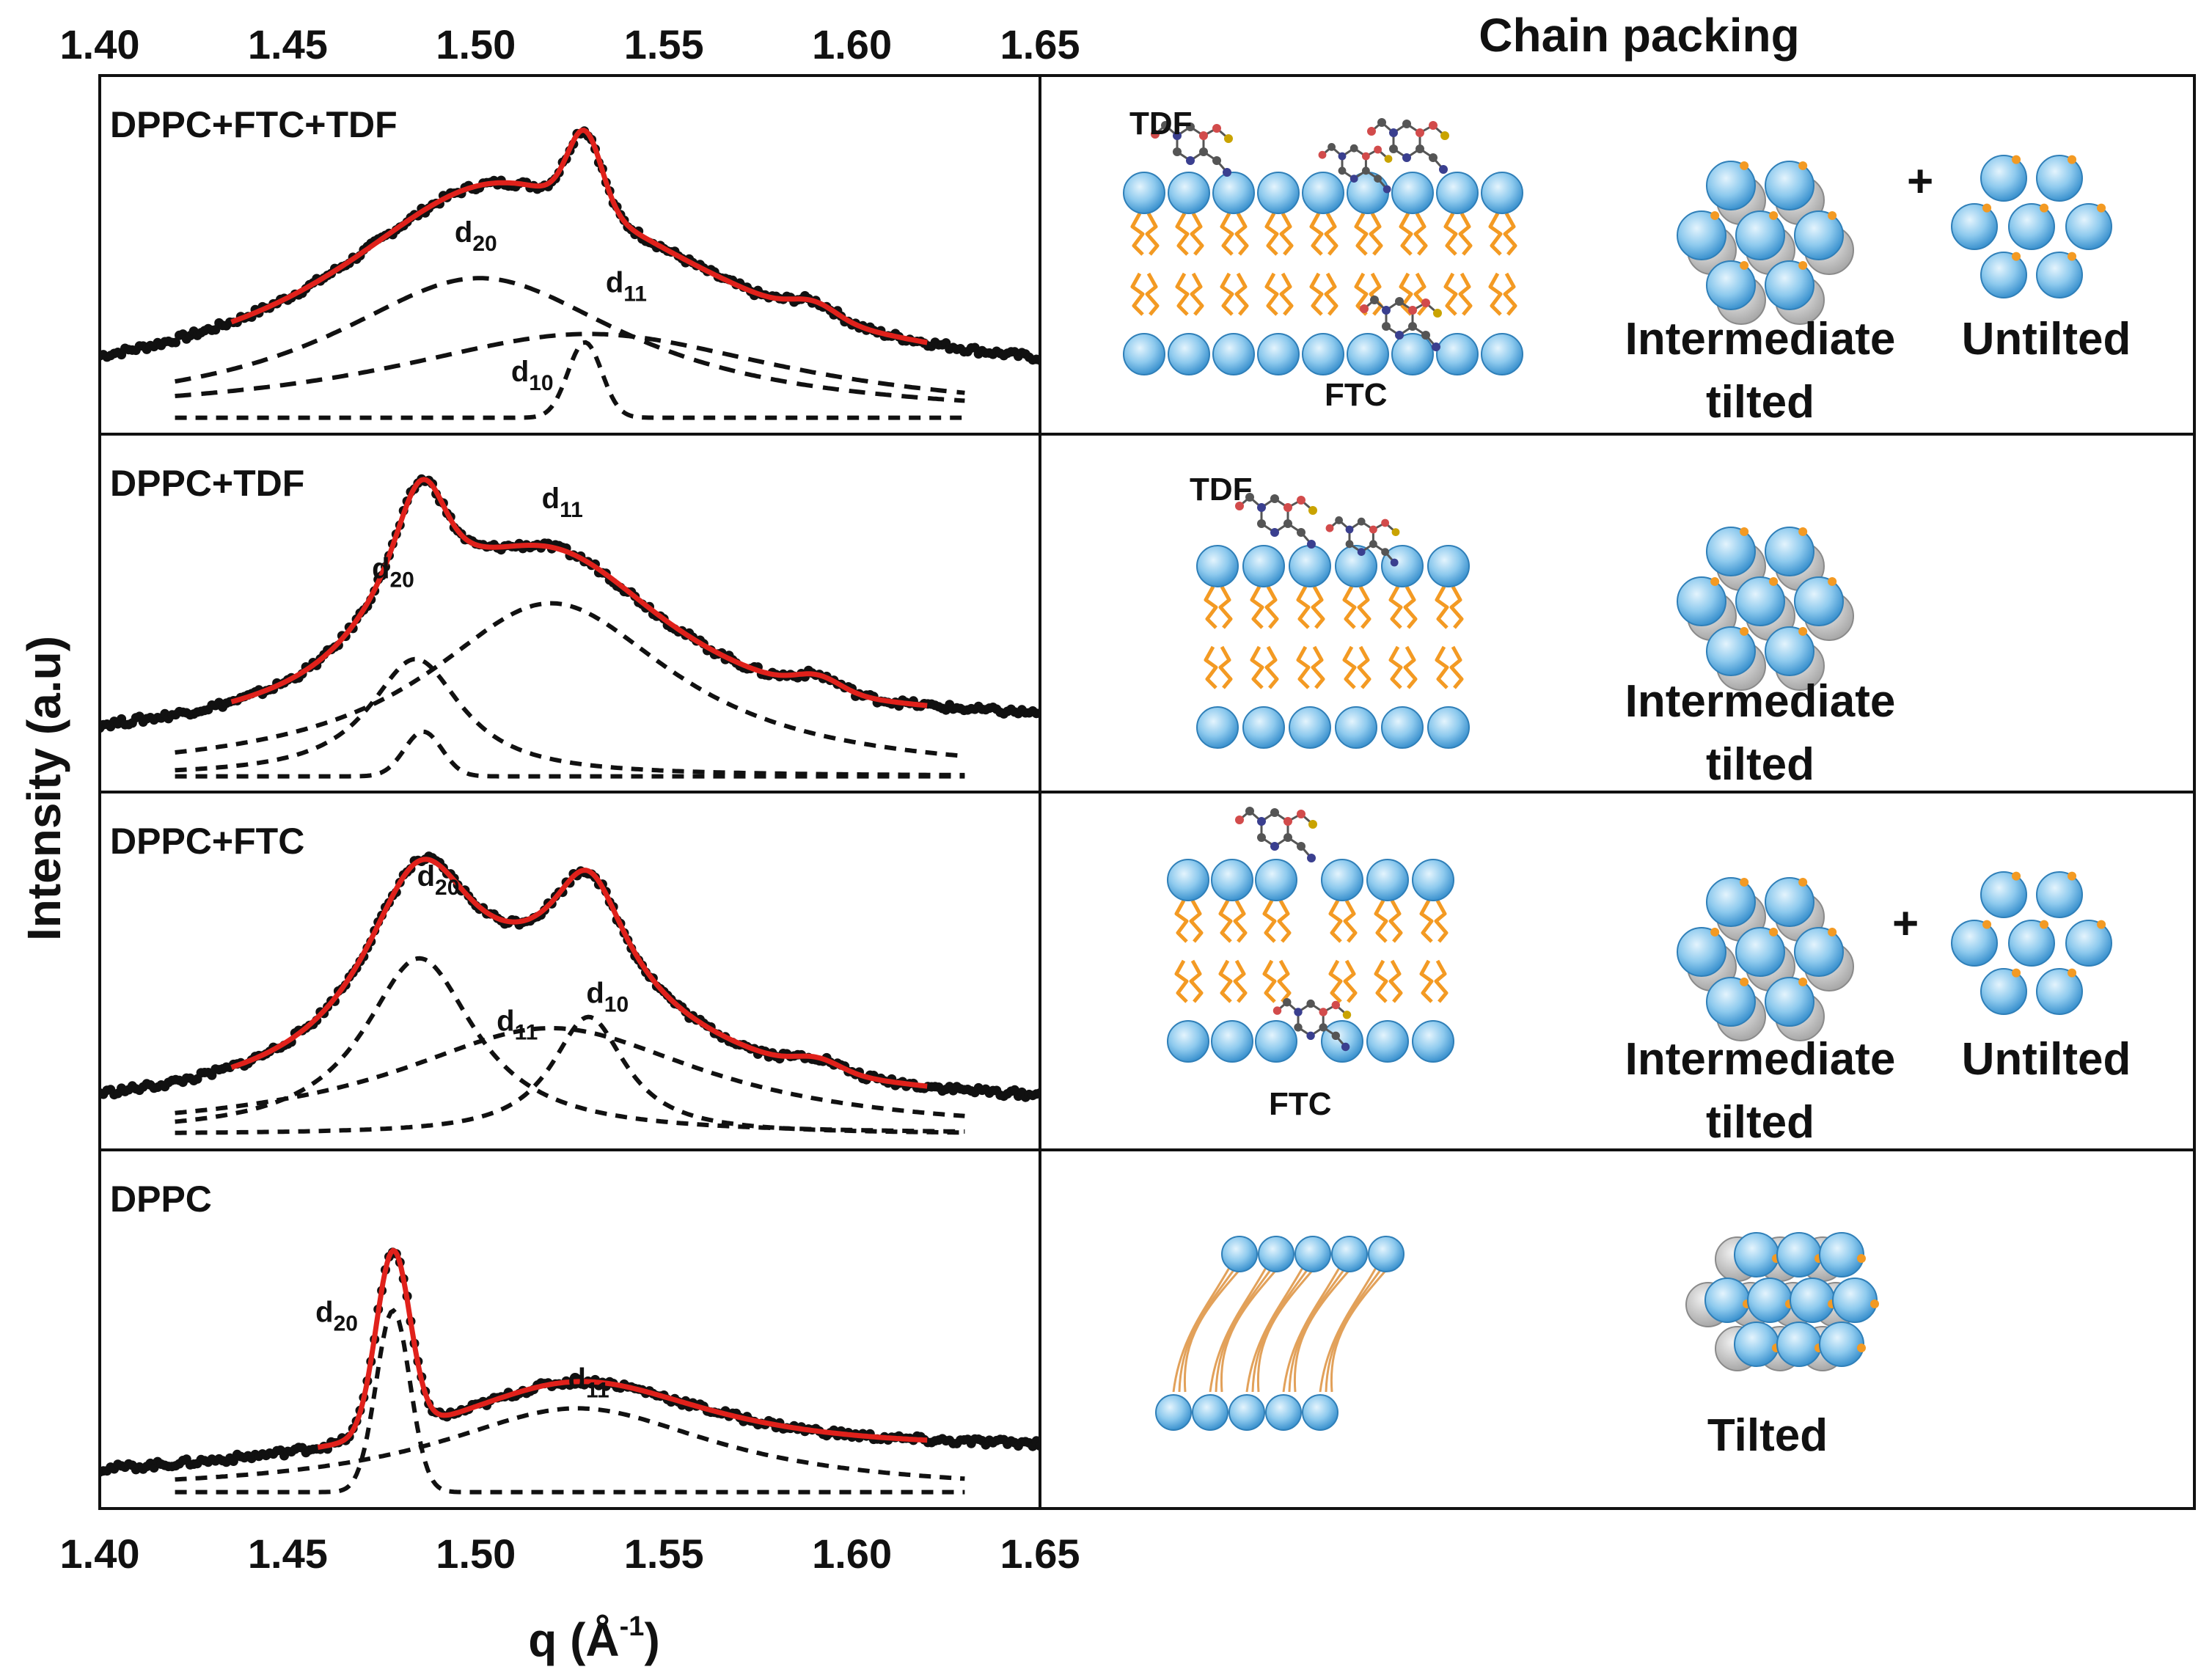 The height and width of the screenshot is (1675, 2212). Describe the element at coordinates (574, 1640) in the screenshot. I see `x-axis-label-base: q (Å` at that location.